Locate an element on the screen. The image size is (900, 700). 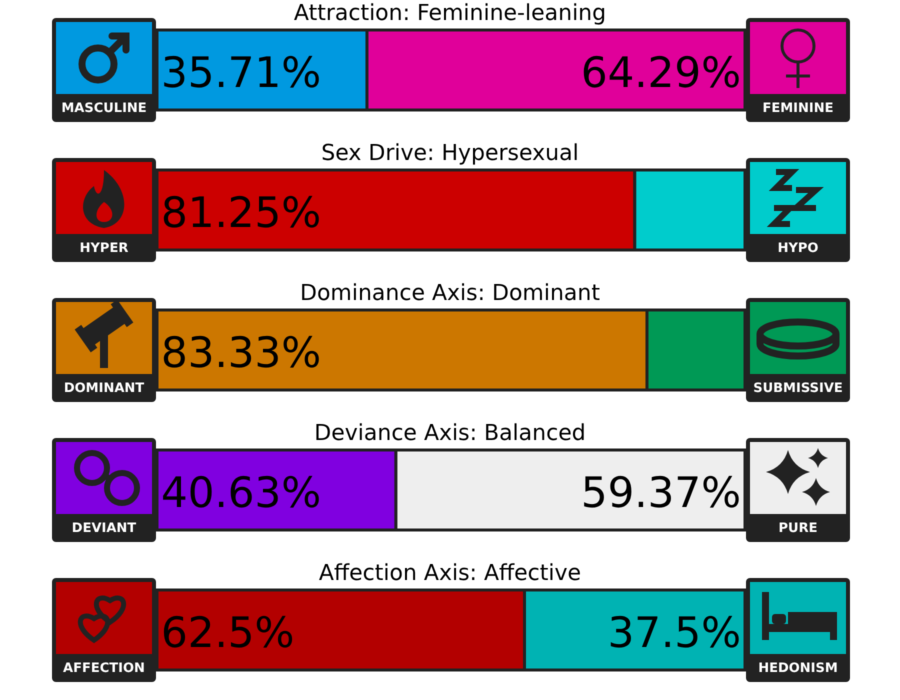
data-label: 81.25% is located at coordinates (241, 212).